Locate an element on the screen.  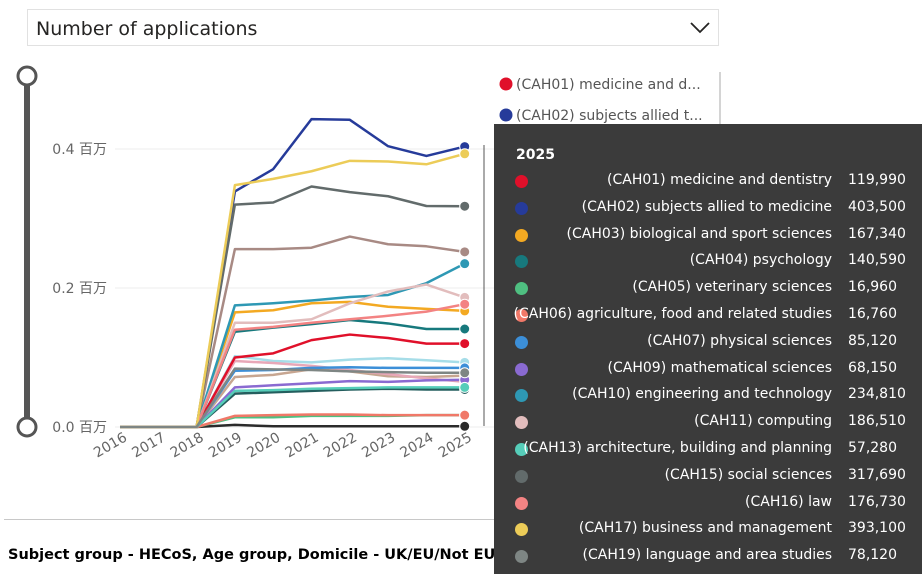
series-line-cah04-point is located at coordinates (465, 329).